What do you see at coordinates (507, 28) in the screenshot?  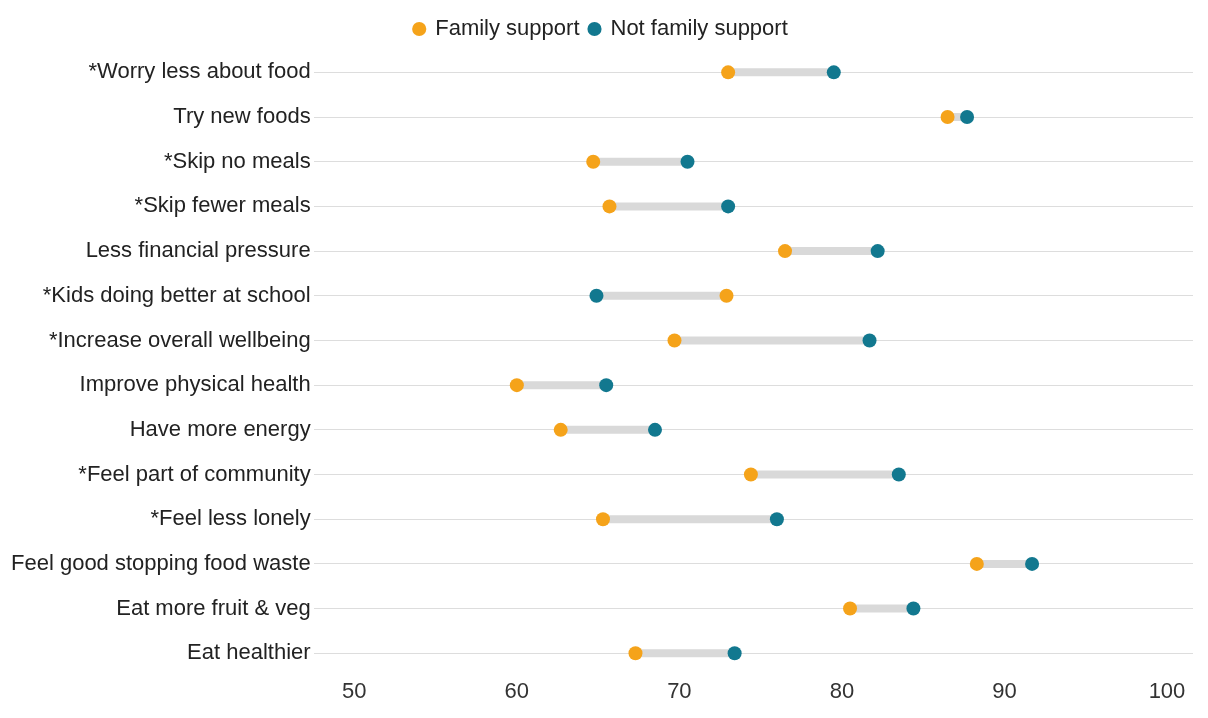 I see `legend-label: Family support` at bounding box center [507, 28].